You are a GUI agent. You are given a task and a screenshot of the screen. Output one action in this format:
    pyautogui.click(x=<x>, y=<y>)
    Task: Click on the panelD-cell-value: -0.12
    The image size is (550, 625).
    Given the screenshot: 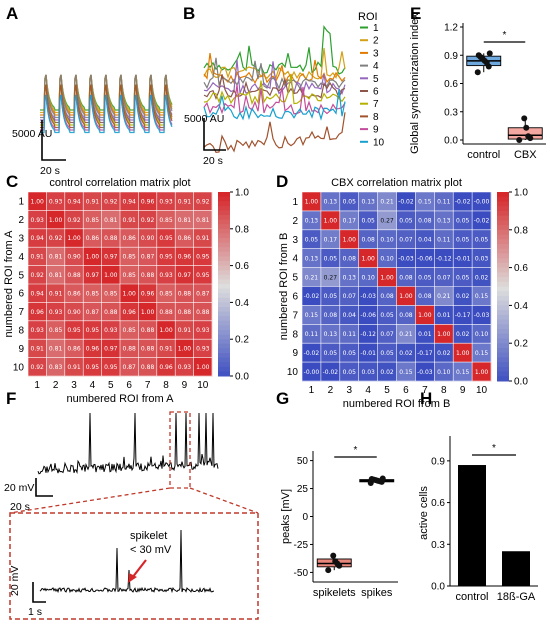 What is the action you would take?
    pyautogui.click(x=368, y=334)
    